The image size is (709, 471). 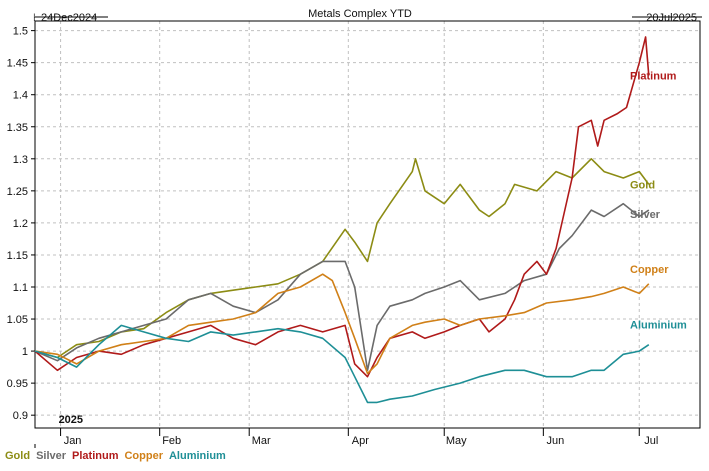 What do you see at coordinates (17, 128) in the screenshot?
I see `y-tick-label: 1.35` at bounding box center [17, 128].